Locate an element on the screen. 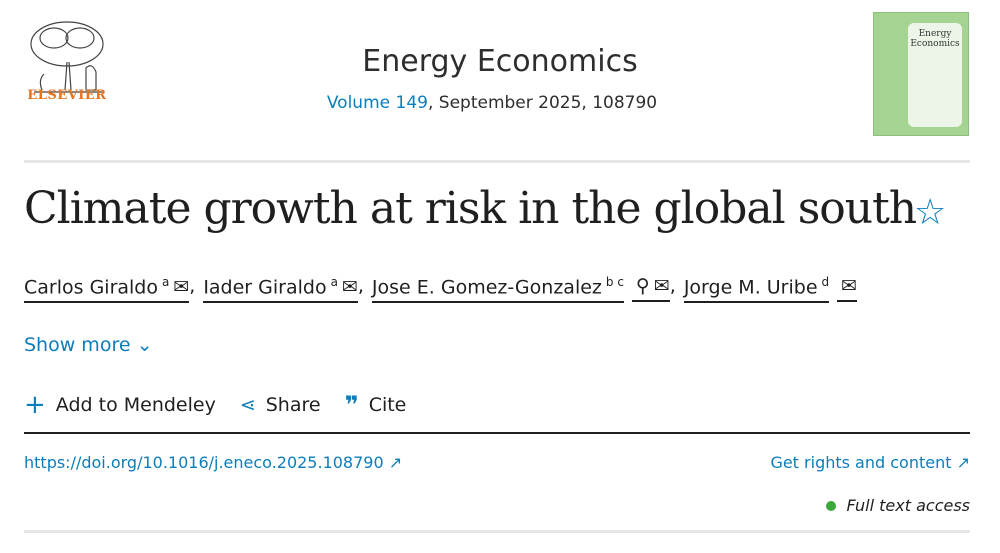  author-link: Iader Giraldo a ✉ is located at coordinates (280, 289).